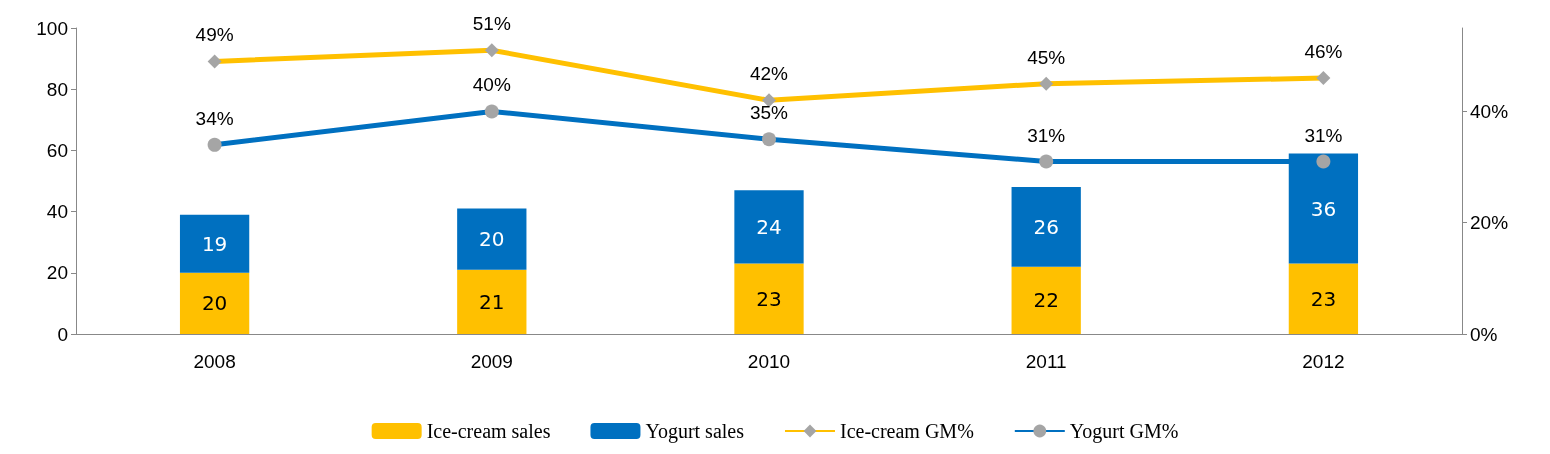 The width and height of the screenshot is (1550, 454). I want to click on y-tick-label: 60, so click(57, 150).